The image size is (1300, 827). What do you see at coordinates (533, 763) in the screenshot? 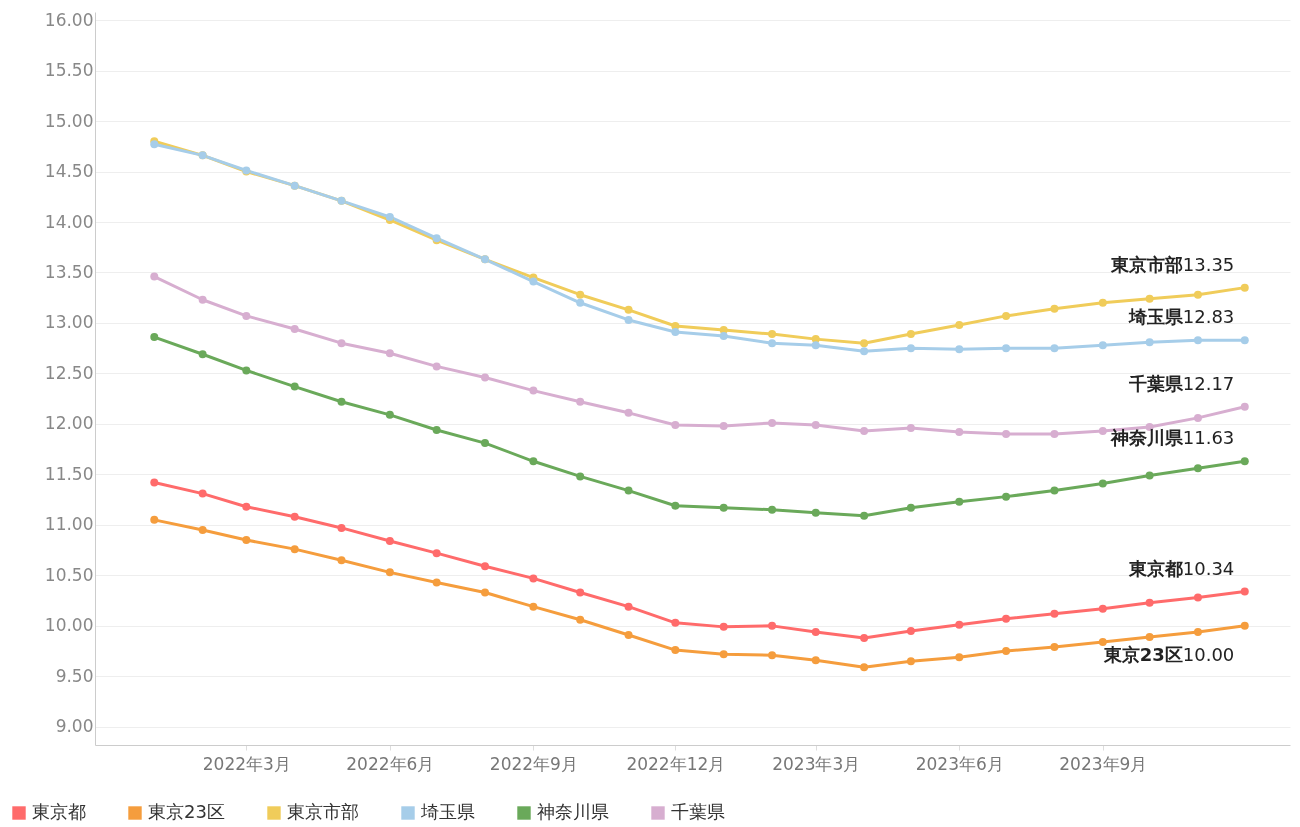
I see `x-tick-label: 2022年9月` at bounding box center [533, 763].